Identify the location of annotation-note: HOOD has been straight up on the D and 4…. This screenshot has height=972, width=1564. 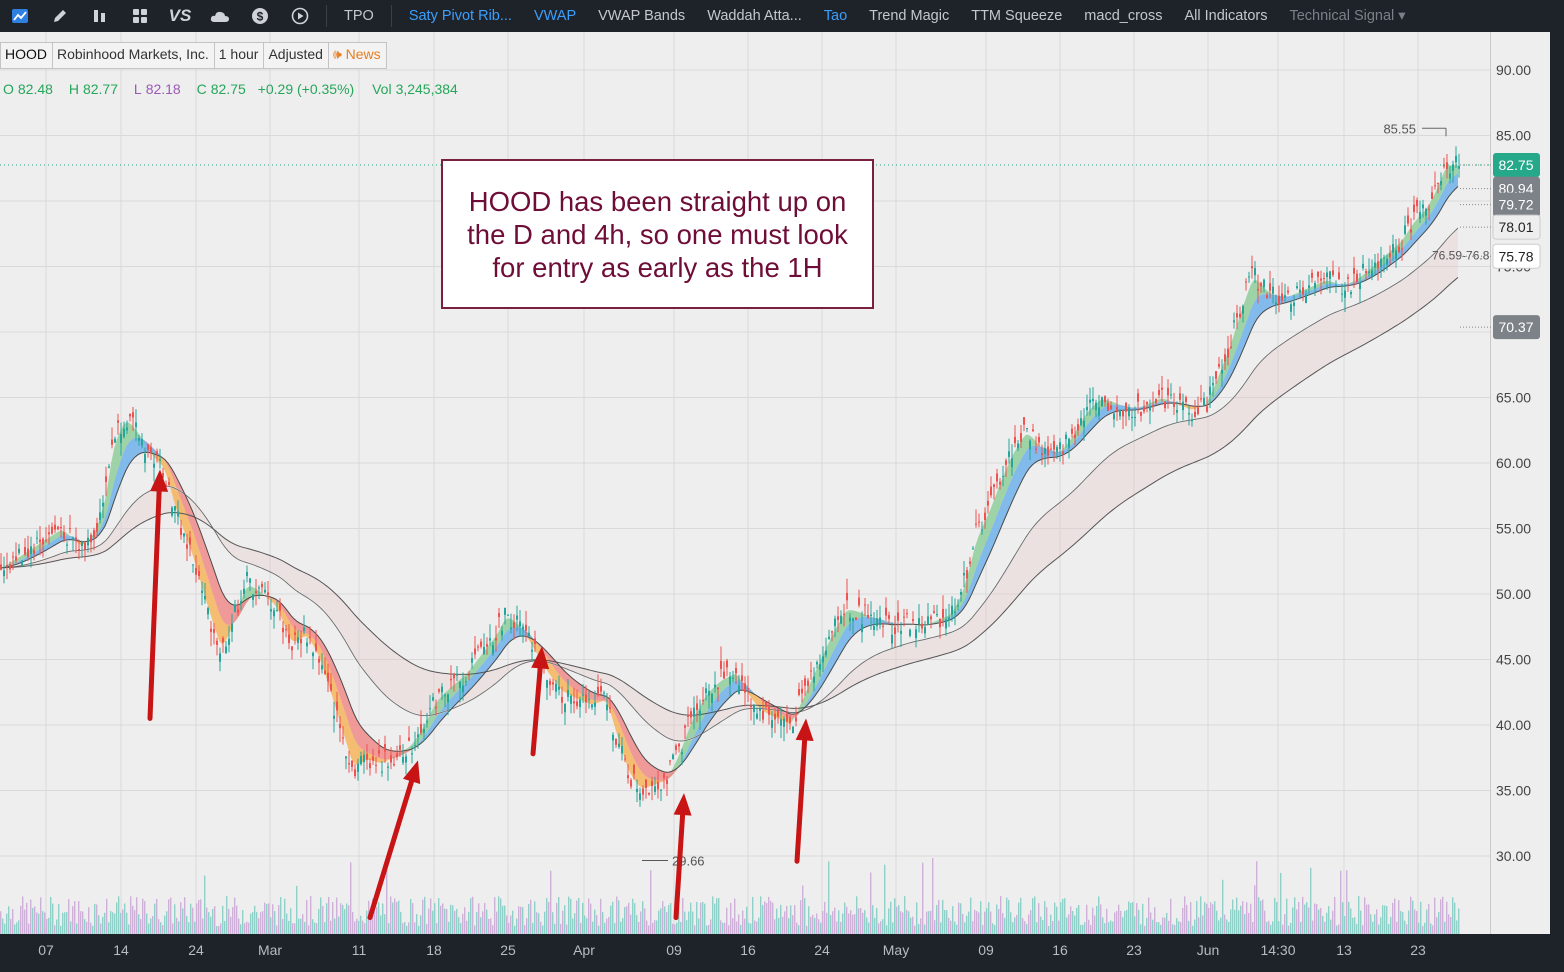
(657, 234).